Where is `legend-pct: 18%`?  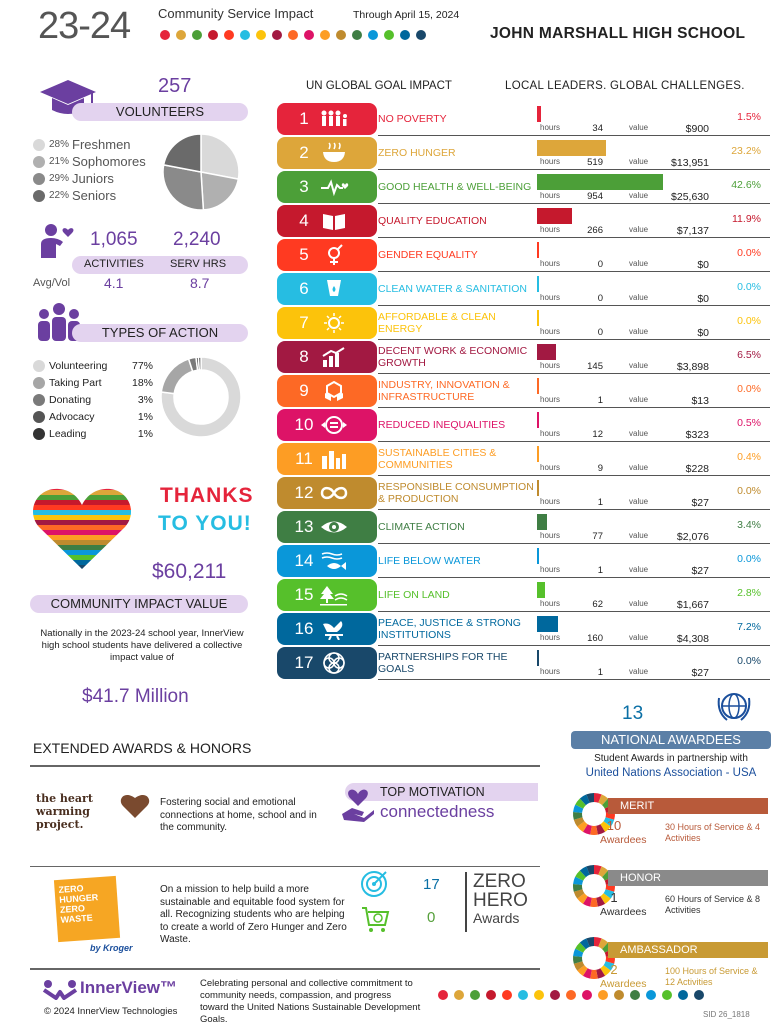 legend-pct: 18% is located at coordinates (142, 382).